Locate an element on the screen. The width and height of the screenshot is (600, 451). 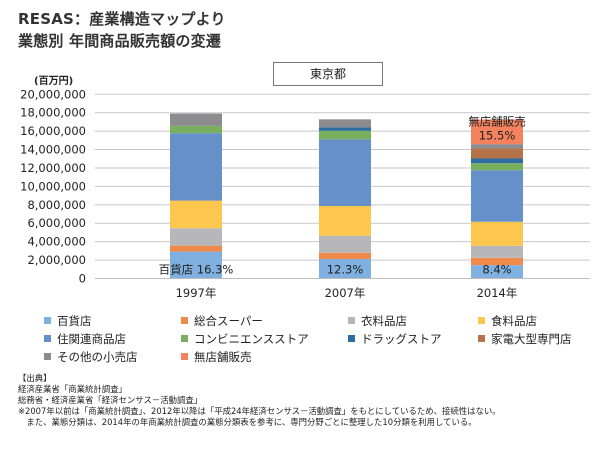
legend-item: 百貨店 is located at coordinates (68, 321).